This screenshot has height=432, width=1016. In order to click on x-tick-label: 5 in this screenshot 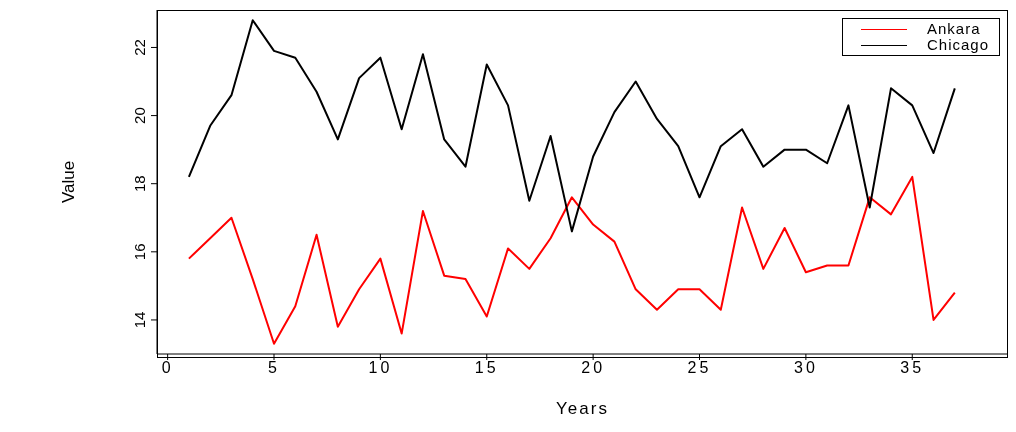, I will do `click(274, 368)`.